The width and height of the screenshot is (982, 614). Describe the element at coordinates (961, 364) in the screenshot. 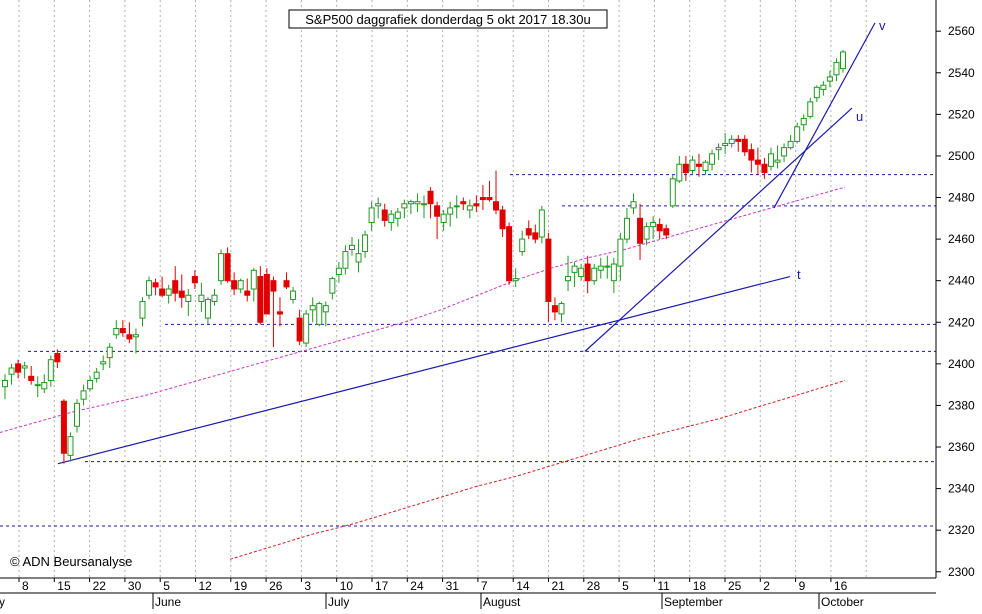

I see `y-tick-label: 2400` at that location.